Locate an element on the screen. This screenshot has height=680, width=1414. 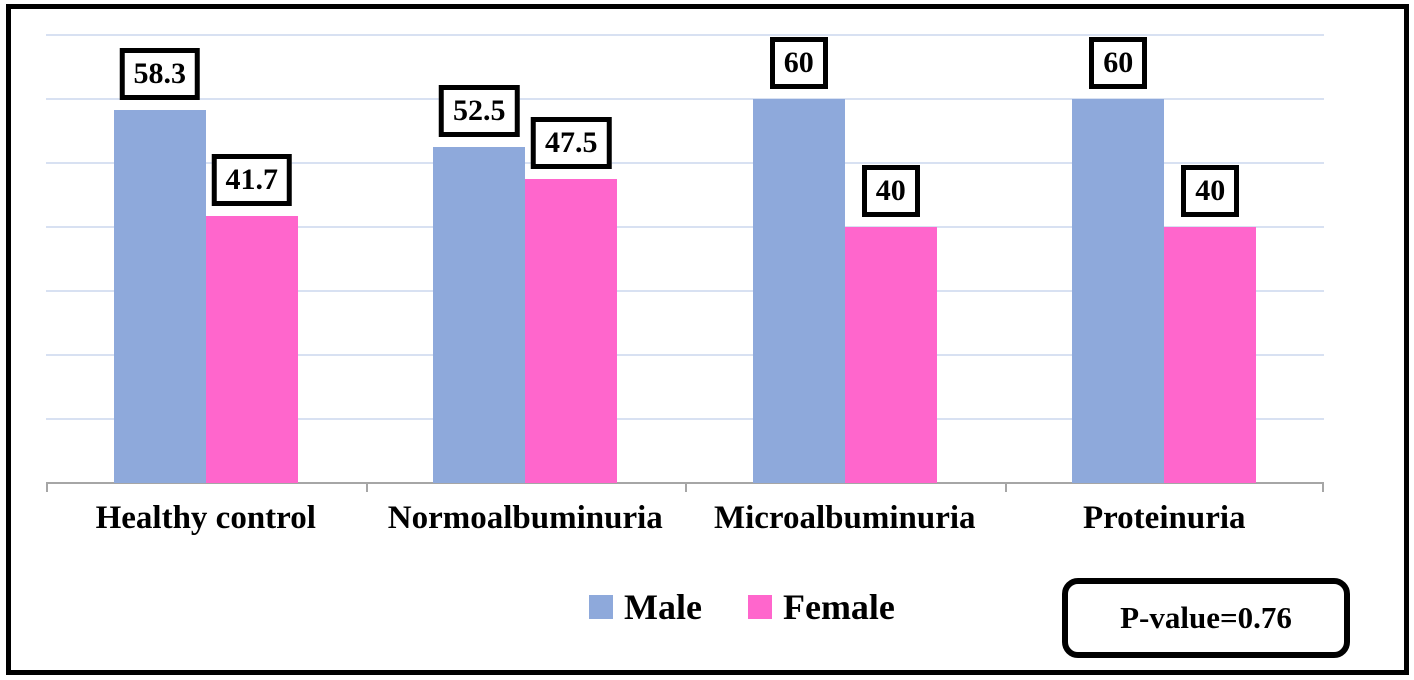
bar-male-microalbuminuria is located at coordinates (798, 291).